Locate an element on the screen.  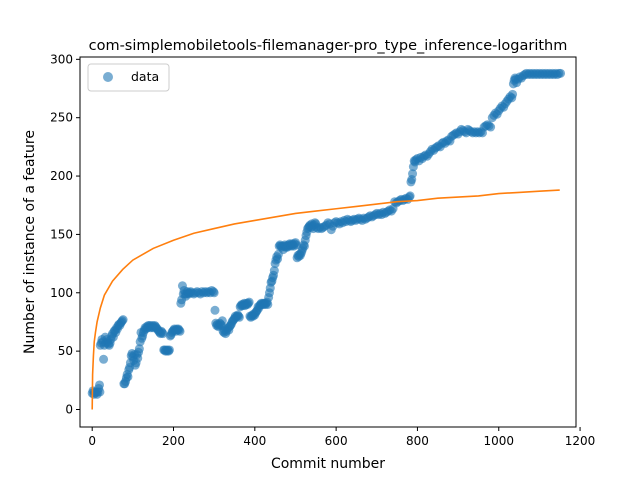
x-tick-label: 600 is located at coordinates (336, 441).